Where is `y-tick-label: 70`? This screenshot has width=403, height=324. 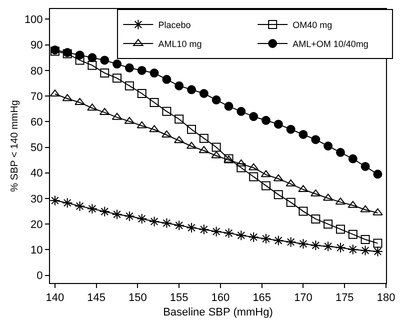
y-tick-label: 70 is located at coordinates (36, 96).